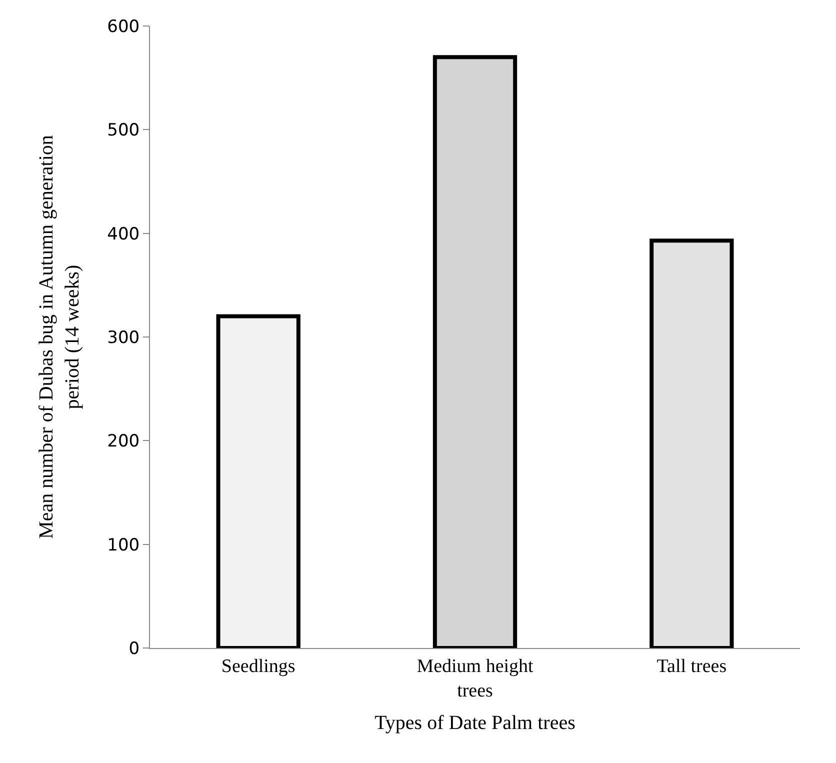 This screenshot has width=836, height=763. Describe the element at coordinates (691, 666) in the screenshot. I see `x-tick-label: Tall trees` at that location.